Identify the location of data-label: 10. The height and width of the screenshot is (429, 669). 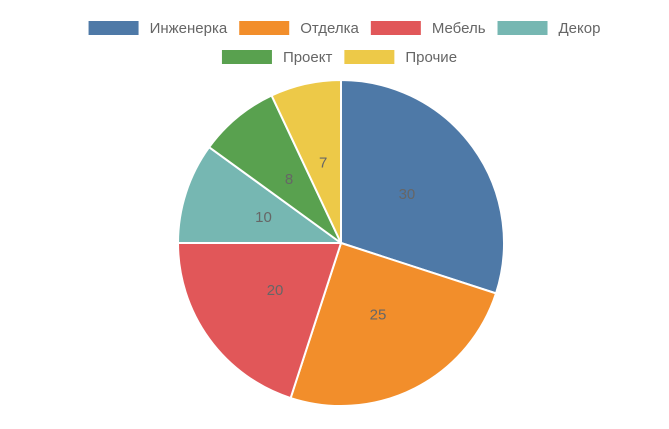
(263, 217).